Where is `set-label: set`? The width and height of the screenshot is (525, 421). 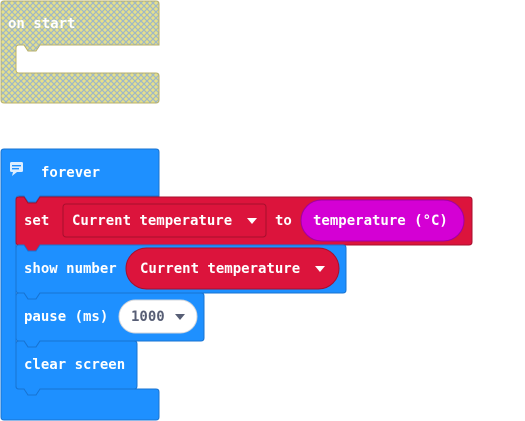
set-label: set is located at coordinates (37, 221).